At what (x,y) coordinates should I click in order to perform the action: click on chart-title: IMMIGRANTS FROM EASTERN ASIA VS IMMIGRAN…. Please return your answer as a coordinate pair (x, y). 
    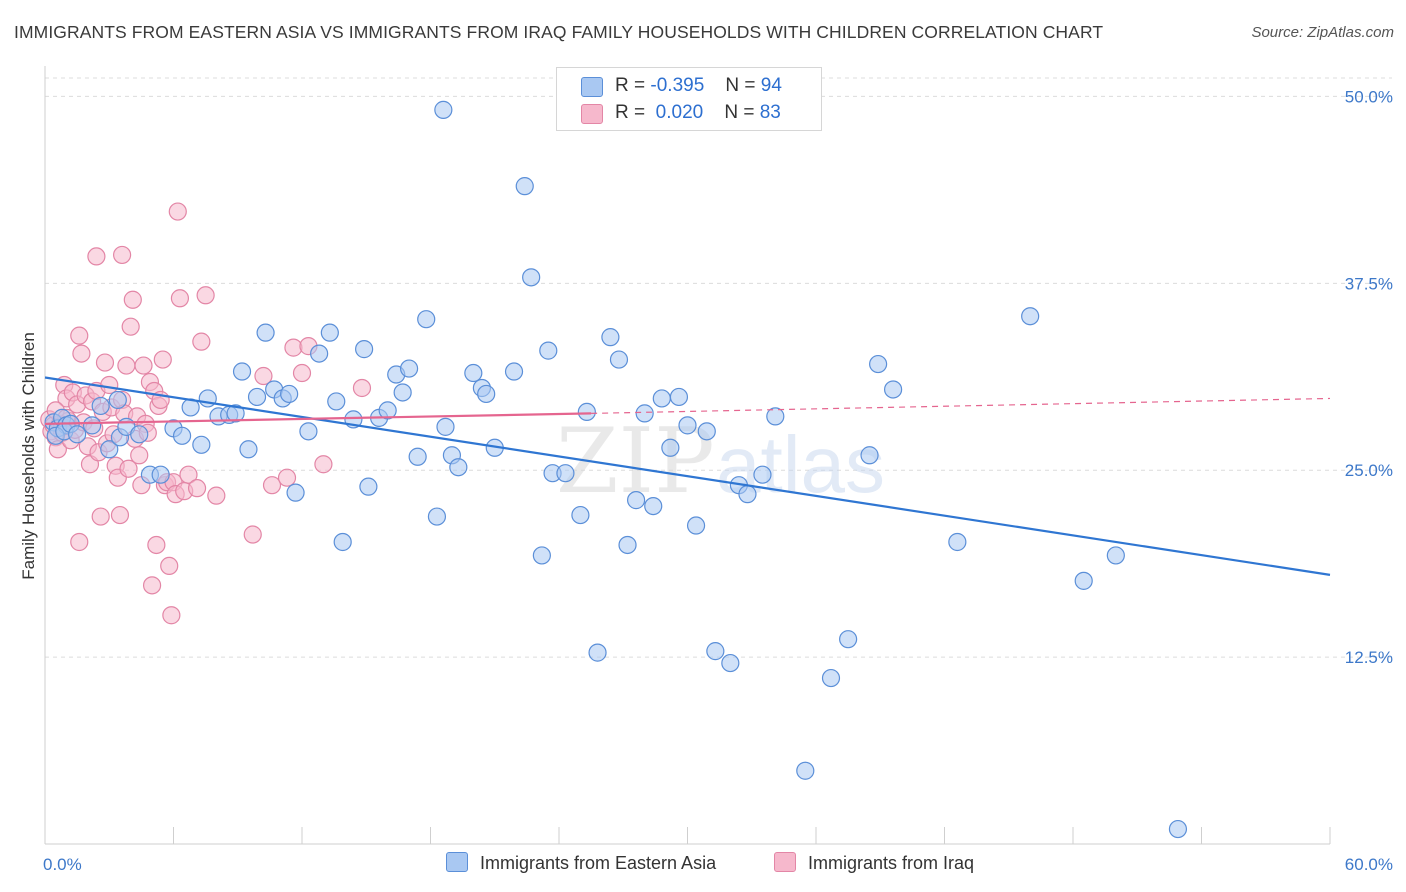
    Looking at the image, I should click on (559, 32).